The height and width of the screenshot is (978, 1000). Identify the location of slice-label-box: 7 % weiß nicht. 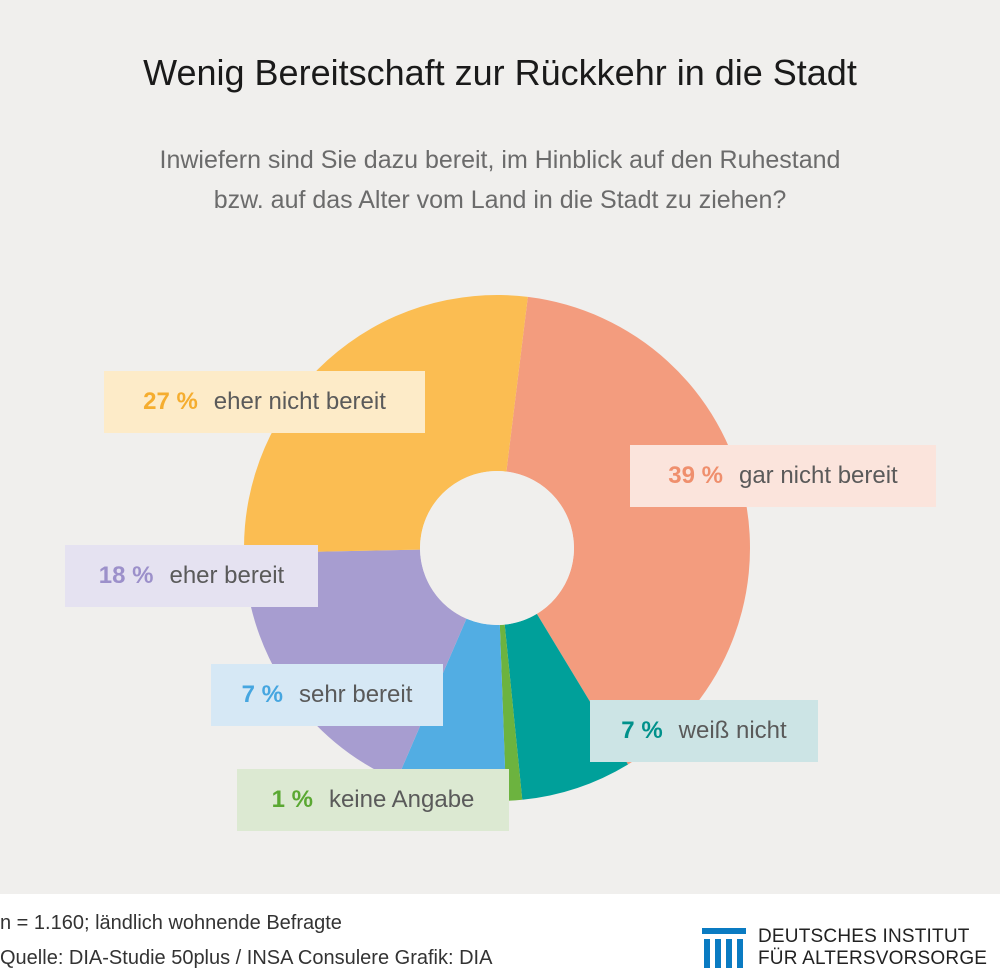
(704, 731).